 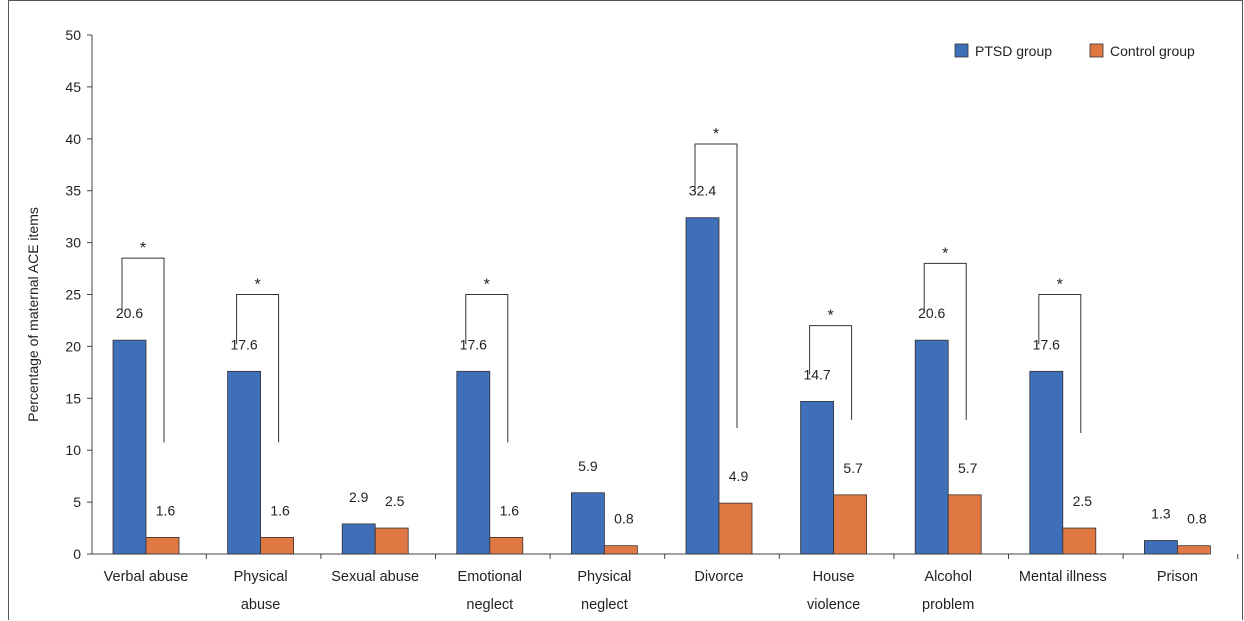 I want to click on value-label-ptsd-3: 17.6, so click(x=473, y=344).